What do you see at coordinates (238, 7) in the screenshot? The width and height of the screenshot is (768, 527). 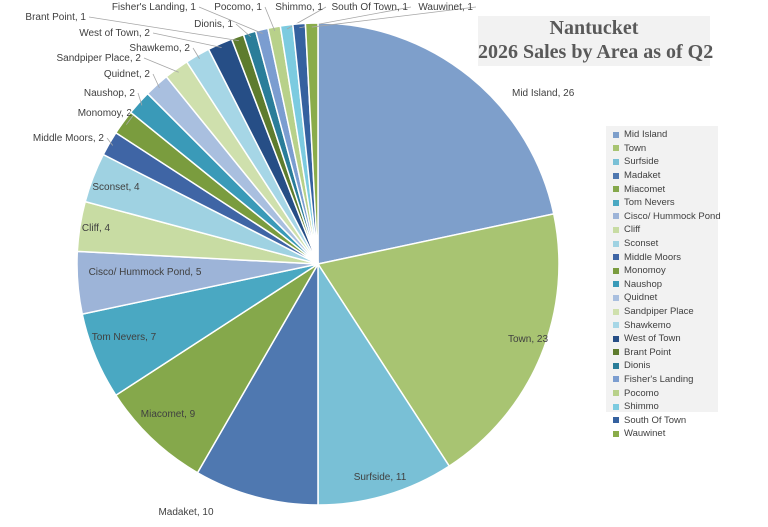 I see `data-label-pocomo: Pocomo, 1` at bounding box center [238, 7].